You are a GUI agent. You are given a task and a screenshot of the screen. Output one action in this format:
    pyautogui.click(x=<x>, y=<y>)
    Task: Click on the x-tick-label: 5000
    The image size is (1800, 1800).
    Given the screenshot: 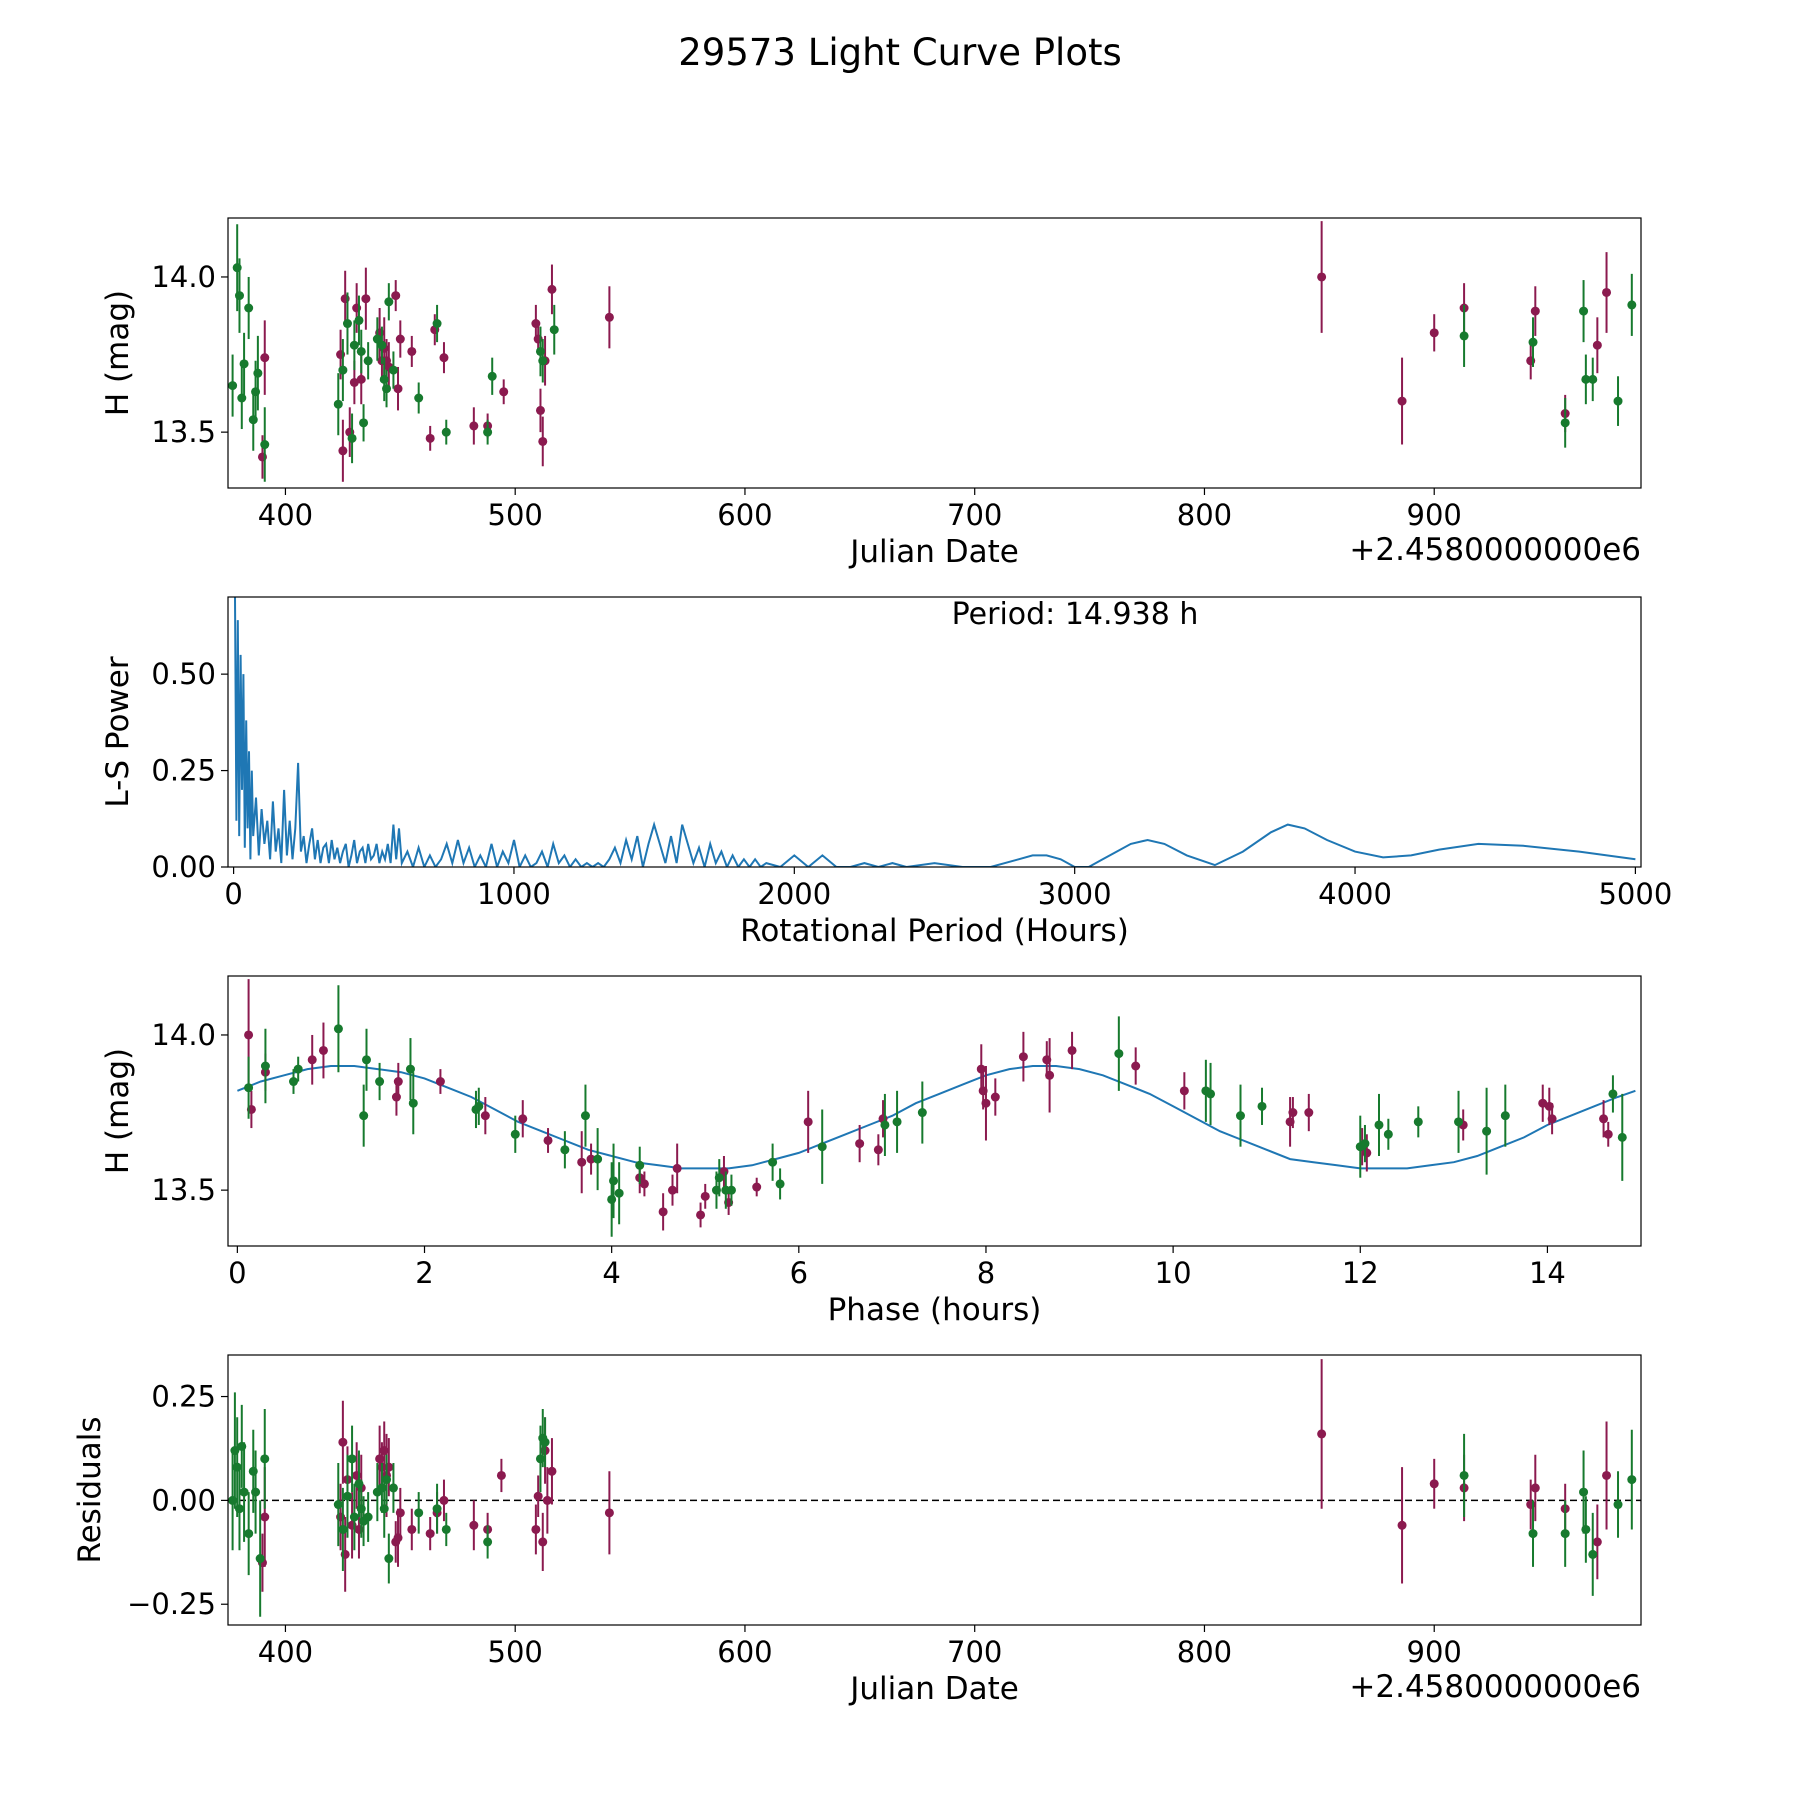 What is the action you would take?
    pyautogui.click(x=1635, y=894)
    